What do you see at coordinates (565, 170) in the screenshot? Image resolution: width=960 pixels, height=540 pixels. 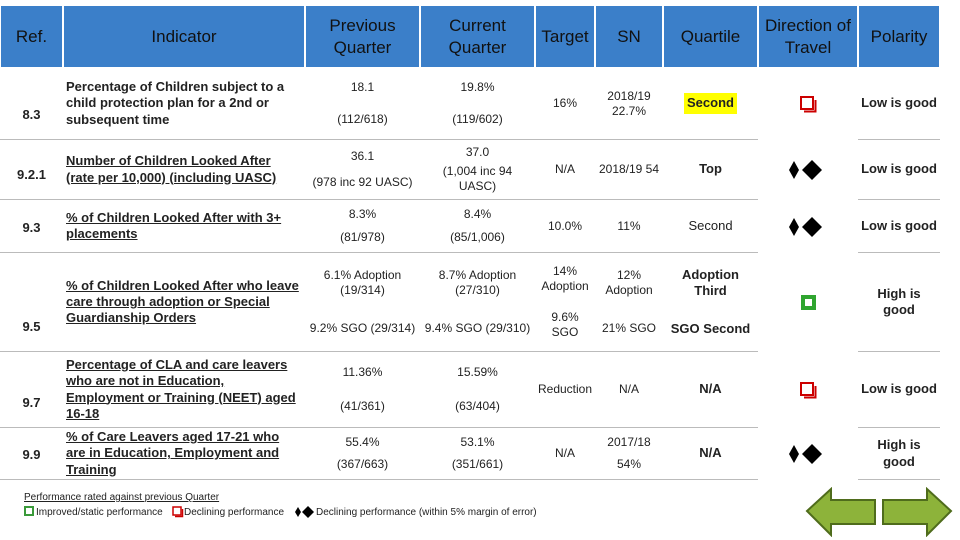 I see `target-cell: N/A` at bounding box center [565, 170].